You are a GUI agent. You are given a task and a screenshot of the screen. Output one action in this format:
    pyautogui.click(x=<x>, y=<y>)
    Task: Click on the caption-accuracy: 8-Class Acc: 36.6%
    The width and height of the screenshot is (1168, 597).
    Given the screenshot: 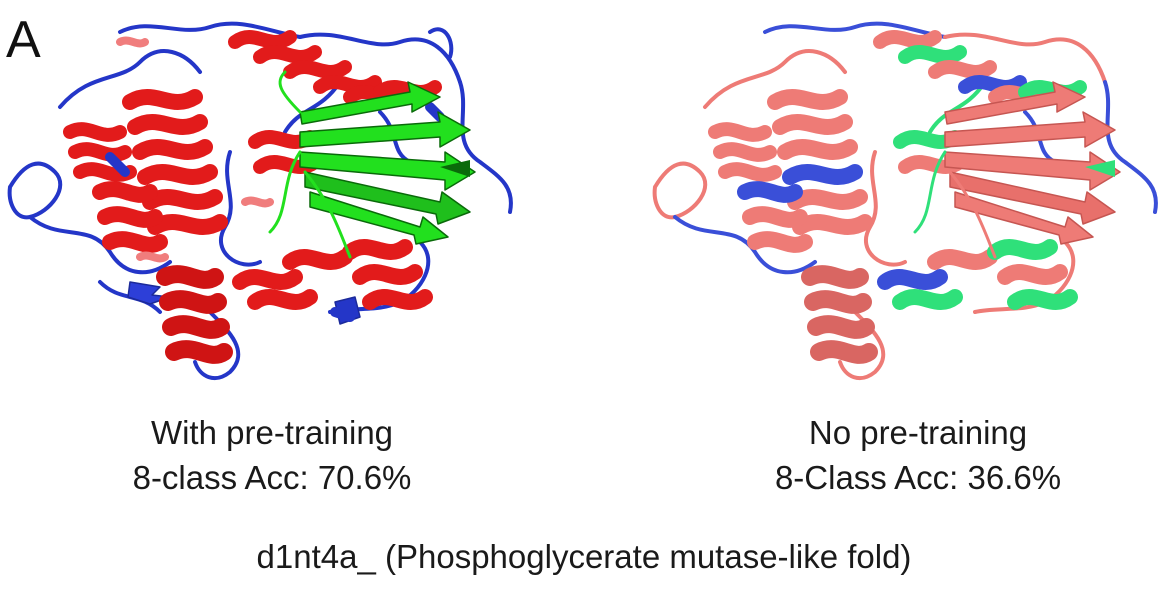 What is the action you would take?
    pyautogui.click(x=918, y=477)
    